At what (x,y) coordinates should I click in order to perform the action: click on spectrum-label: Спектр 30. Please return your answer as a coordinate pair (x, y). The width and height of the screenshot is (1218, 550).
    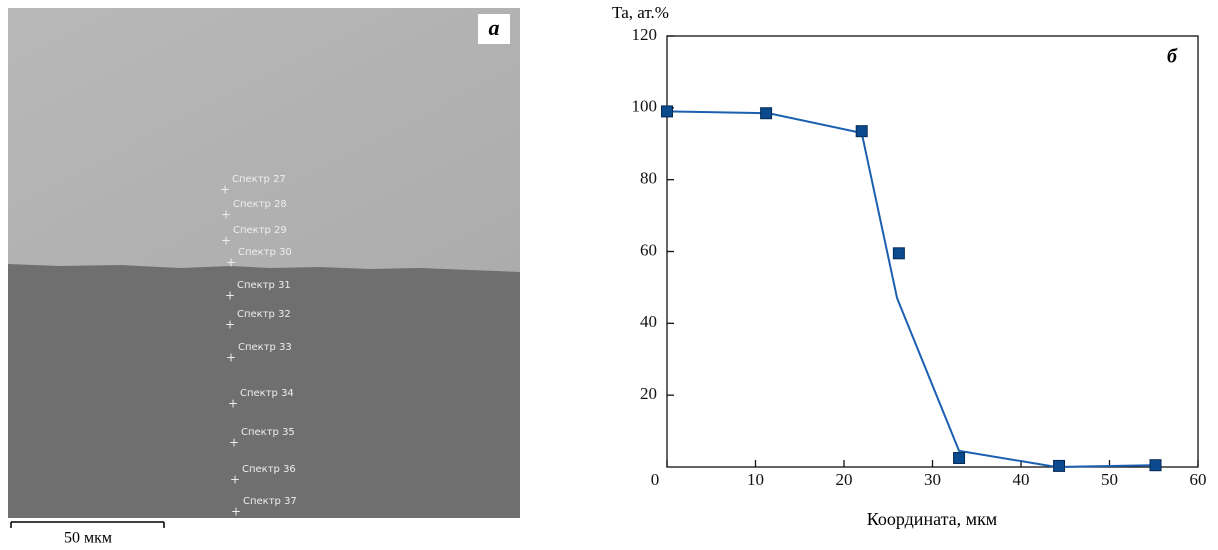
    Looking at the image, I should click on (265, 252).